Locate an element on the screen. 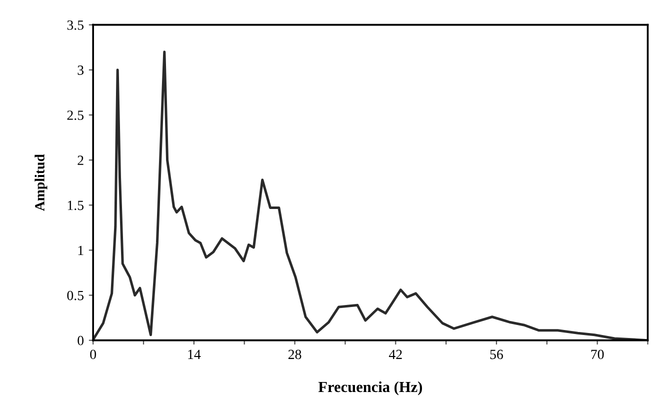 This screenshot has width=651, height=414. x-axis-title: Frecuencia (Hz) is located at coordinates (370, 388).